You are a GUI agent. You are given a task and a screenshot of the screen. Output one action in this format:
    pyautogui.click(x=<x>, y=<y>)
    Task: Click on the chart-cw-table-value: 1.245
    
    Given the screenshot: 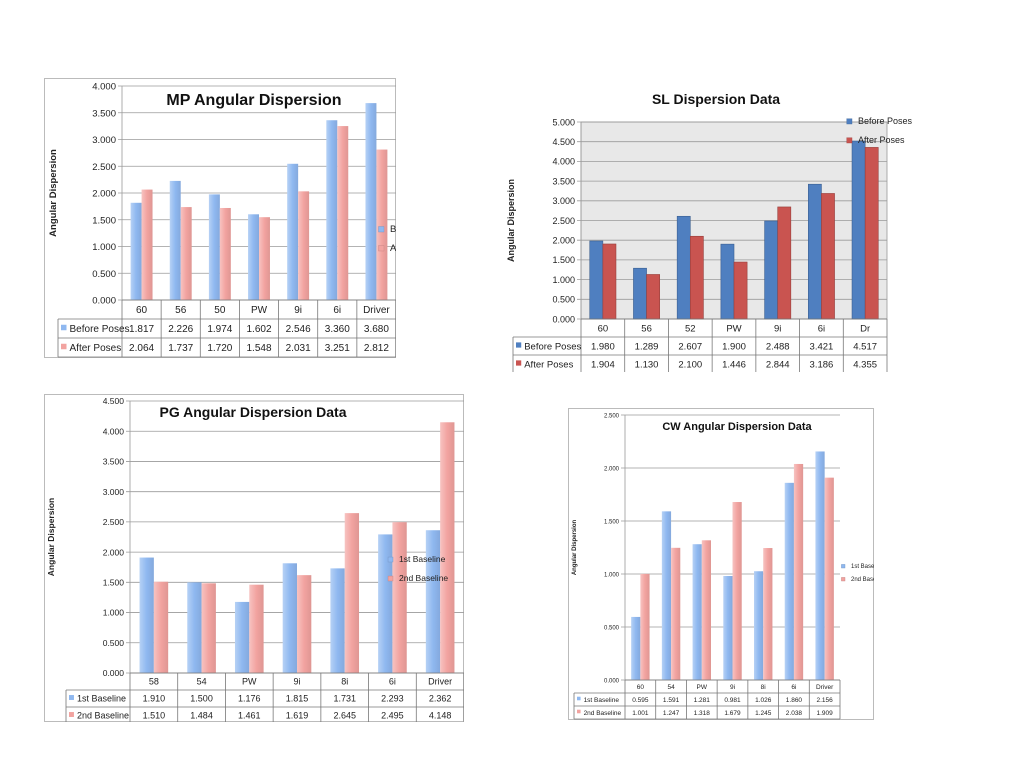 What is the action you would take?
    pyautogui.click(x=763, y=713)
    